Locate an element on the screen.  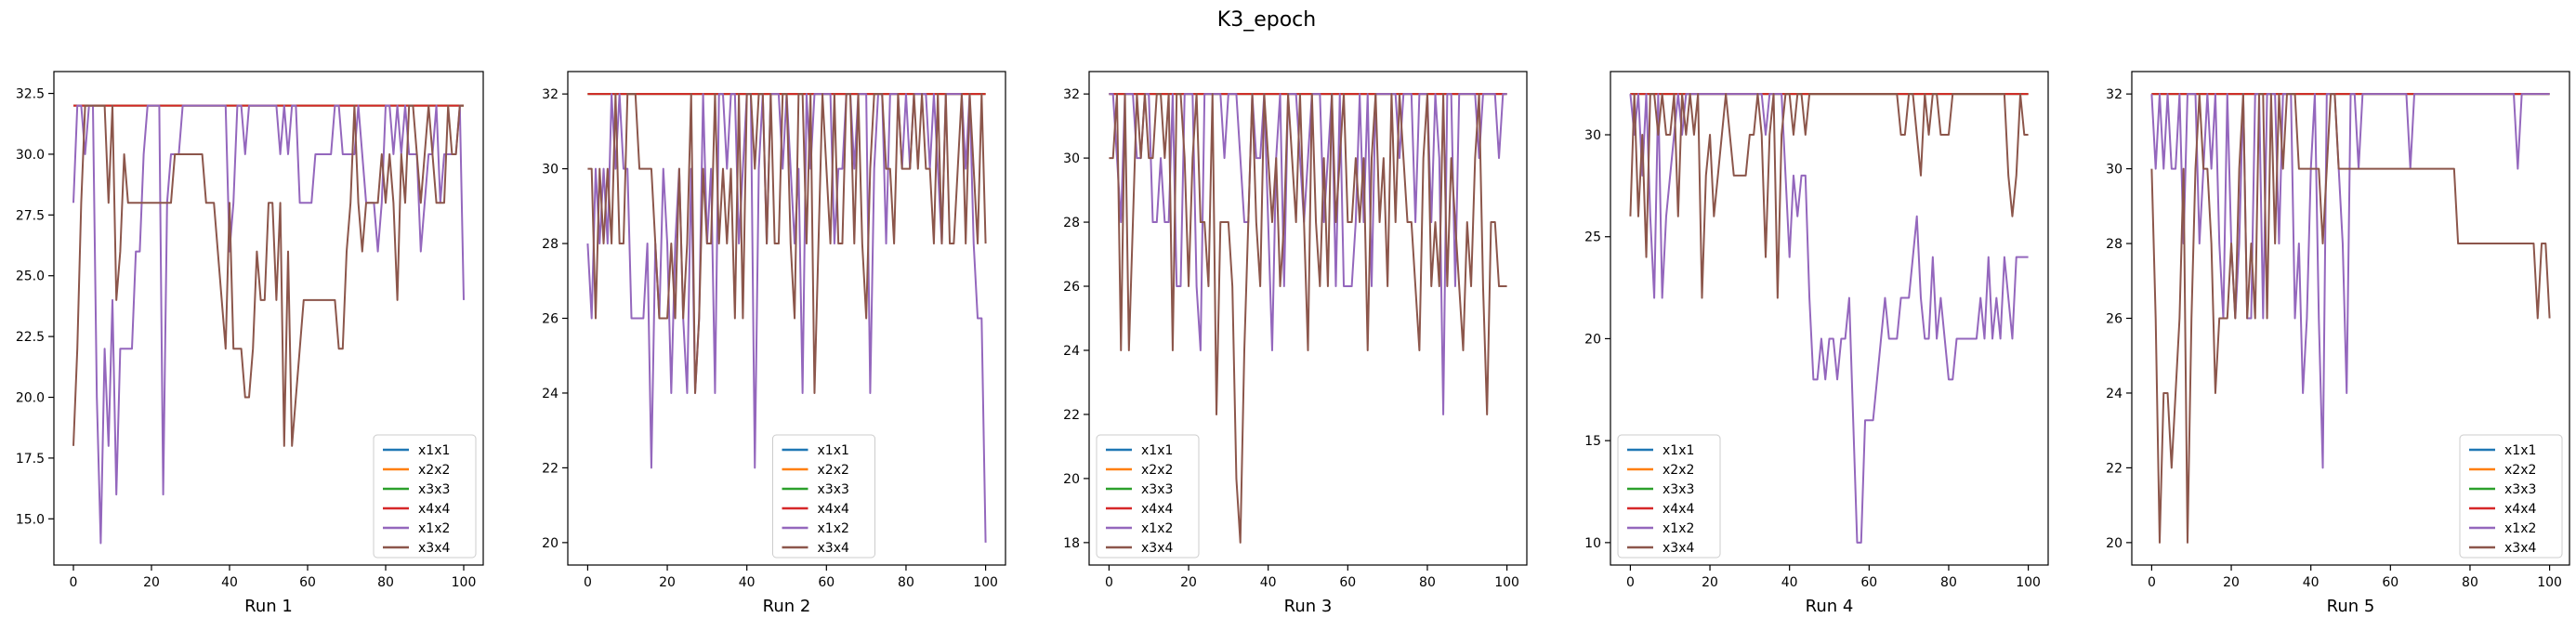
y-tick-label: 30.0 is located at coordinates (30, 155).